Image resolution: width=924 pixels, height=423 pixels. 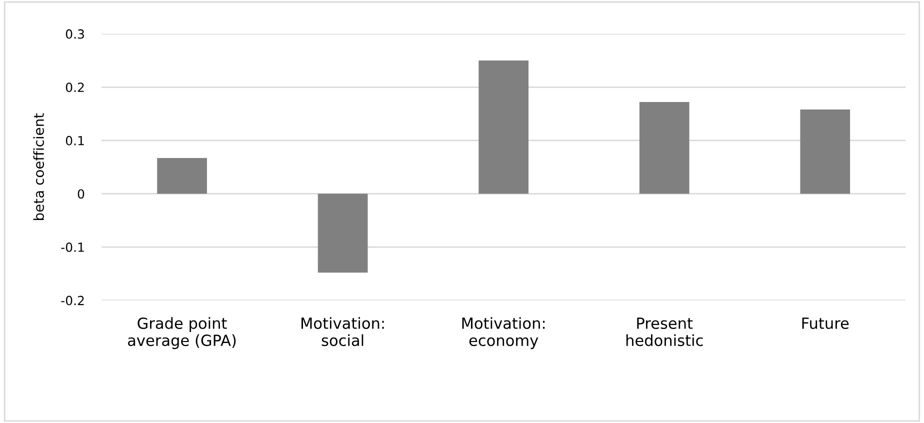 I want to click on x-tick-label: Future, so click(x=825, y=324).